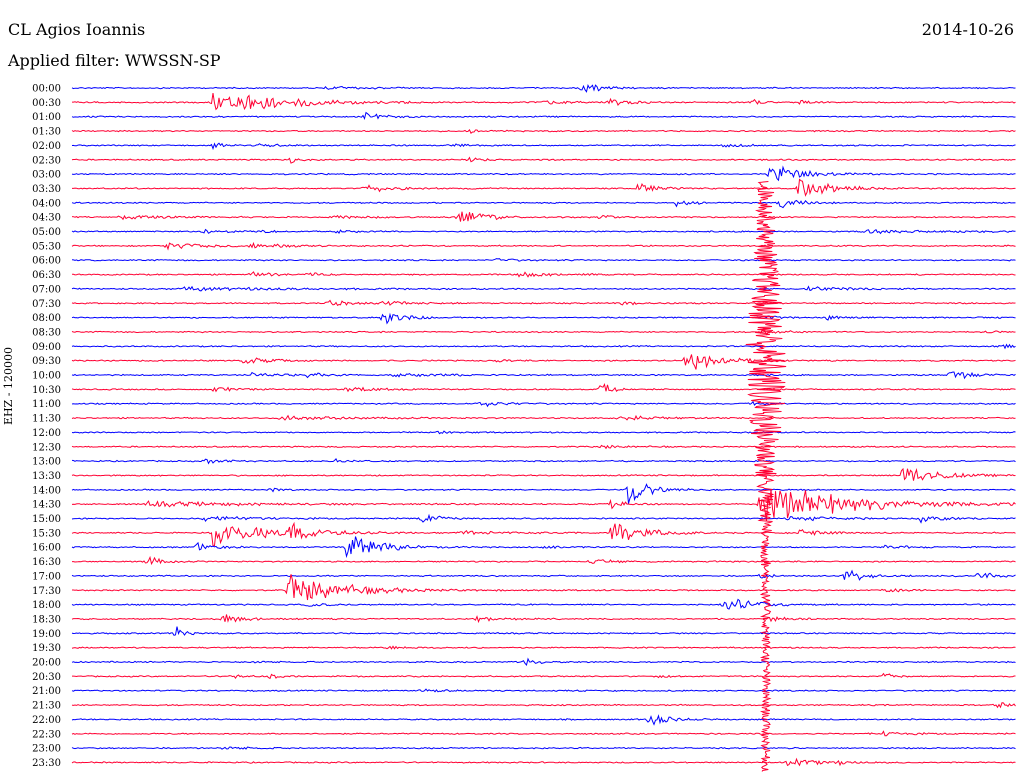  Describe the element at coordinates (46, 447) in the screenshot. I see `row-time-label: 12:30` at that location.